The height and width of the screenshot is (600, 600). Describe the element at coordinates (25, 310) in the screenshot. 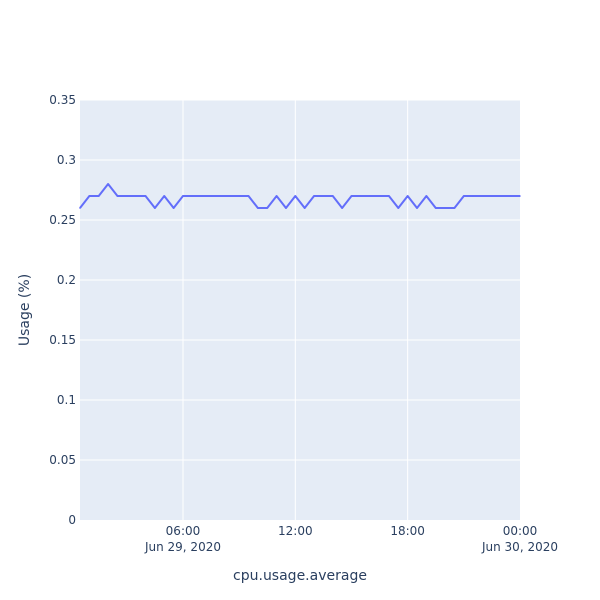

I see `y-axis-title: Usage (%)` at that location.